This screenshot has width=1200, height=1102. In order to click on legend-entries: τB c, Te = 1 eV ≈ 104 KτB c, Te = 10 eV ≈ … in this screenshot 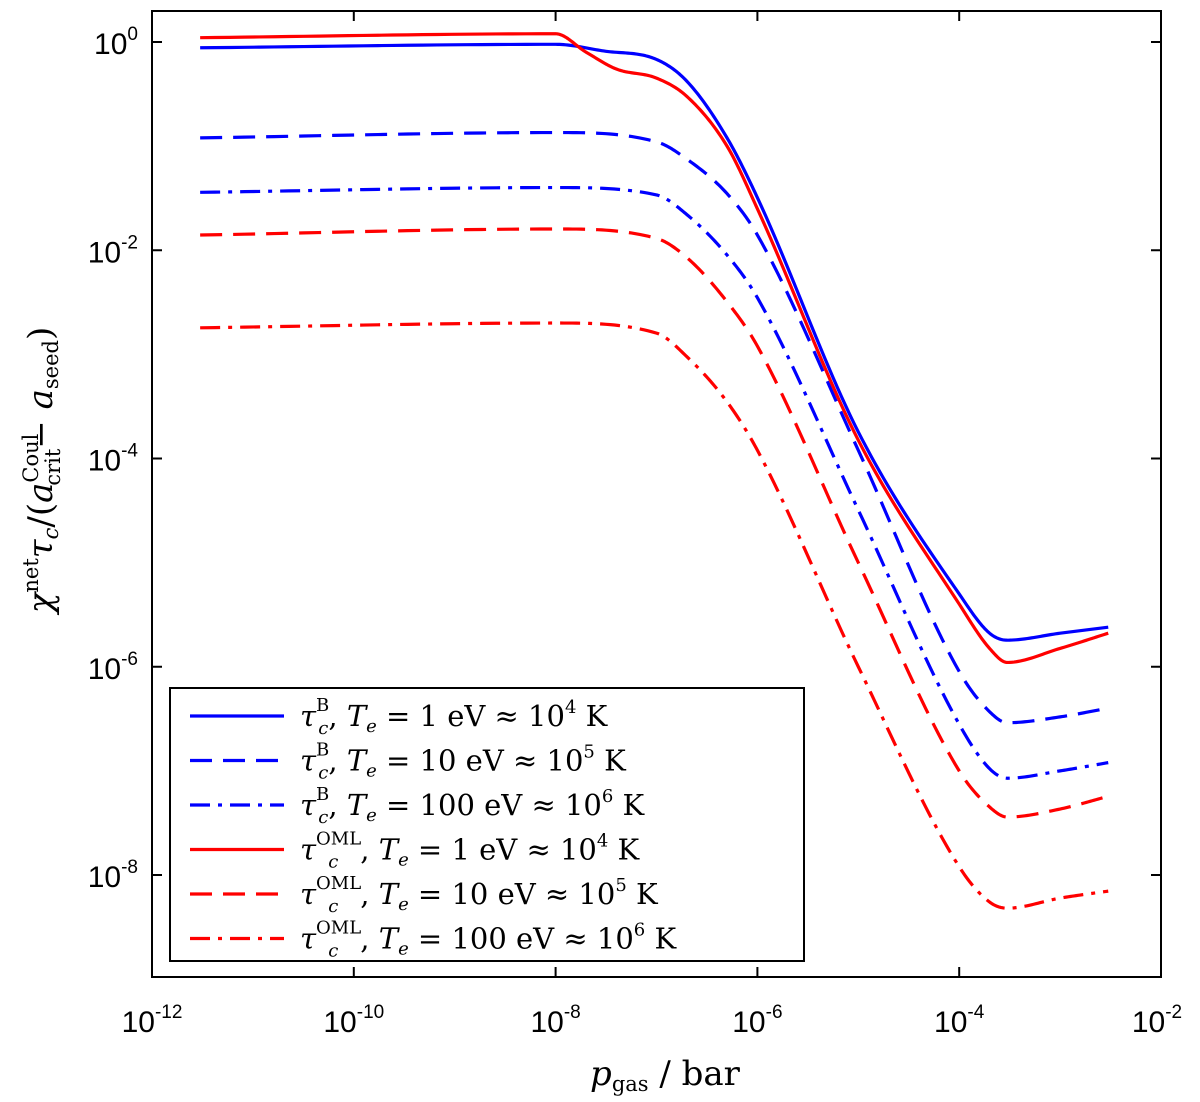, I will do `click(433, 828)`.